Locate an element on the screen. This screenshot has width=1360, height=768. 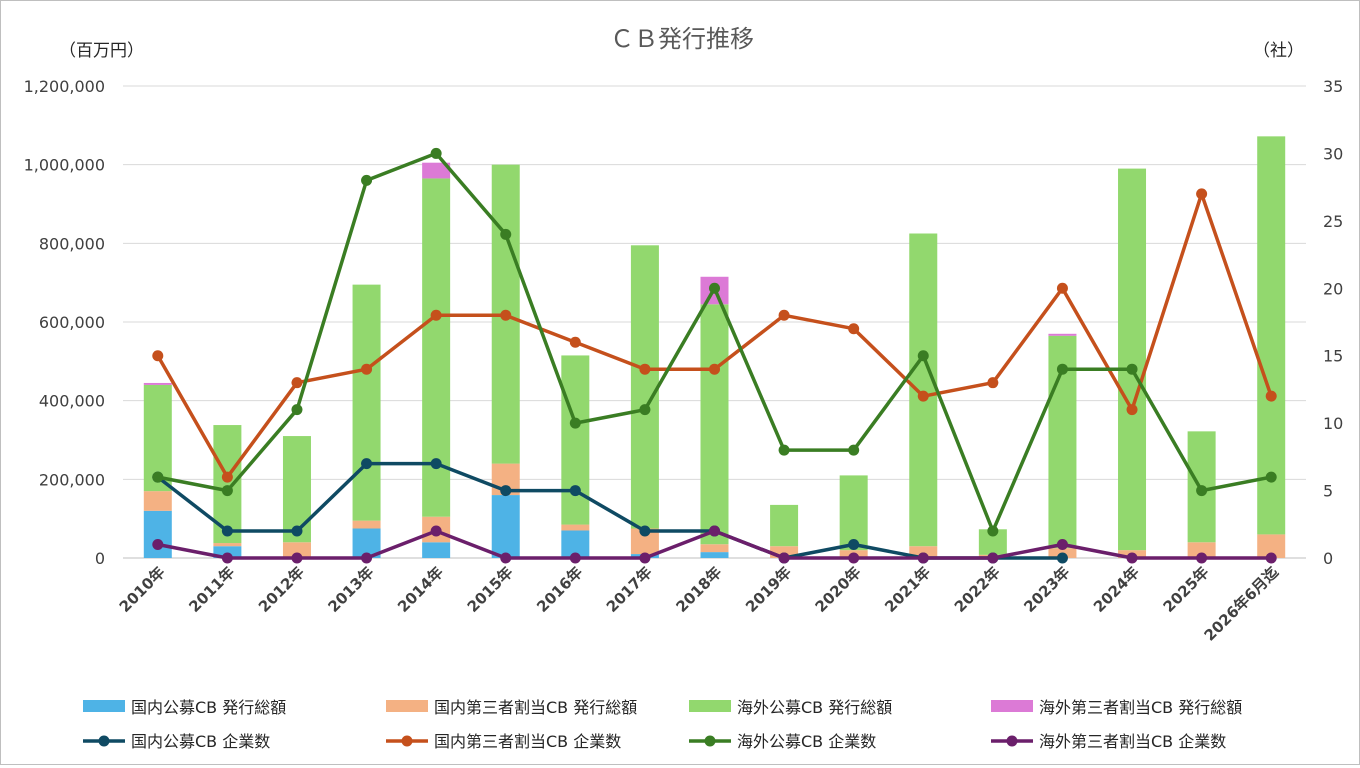
x-tick-label: 2011年 is located at coordinates (211, 589).